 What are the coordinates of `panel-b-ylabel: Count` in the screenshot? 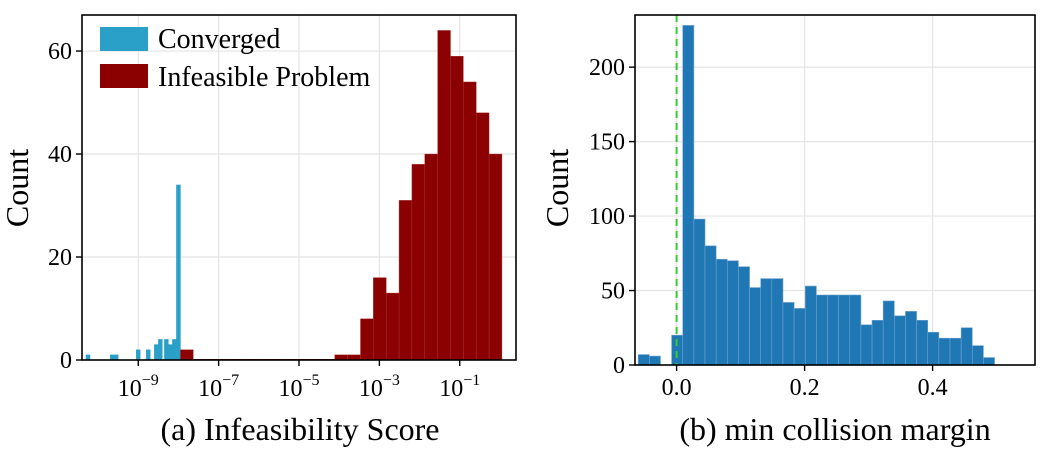 It's located at (557, 188).